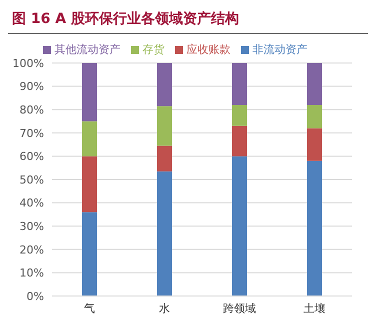  I want to click on y-tick-label: 10%, so click(32, 273).